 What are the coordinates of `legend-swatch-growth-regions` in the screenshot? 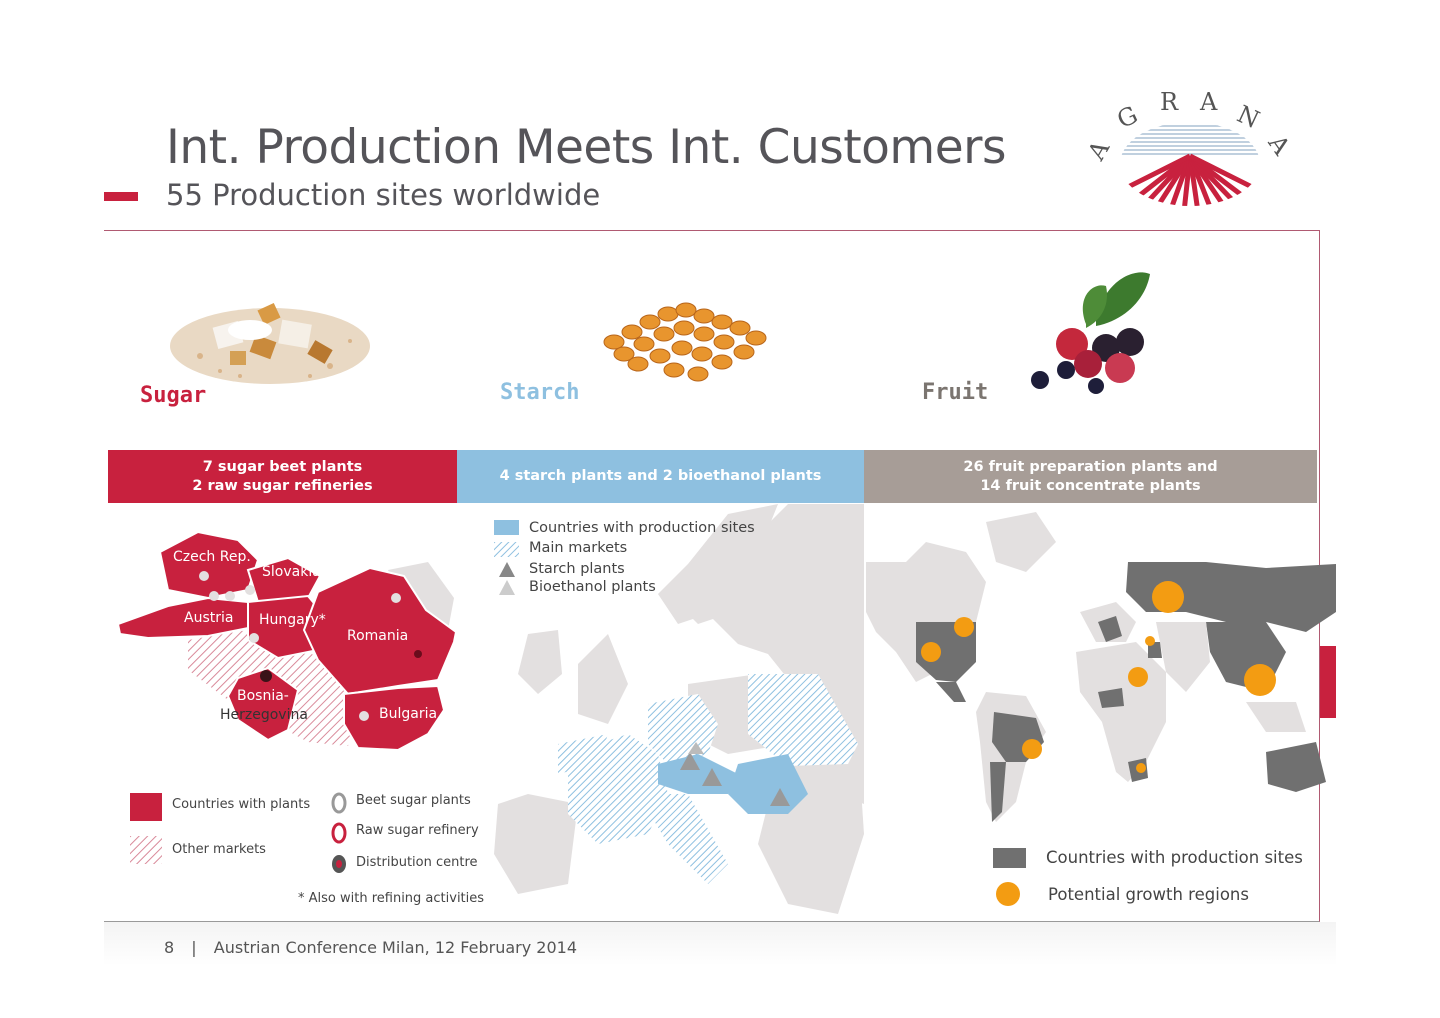 It's located at (1008, 894).